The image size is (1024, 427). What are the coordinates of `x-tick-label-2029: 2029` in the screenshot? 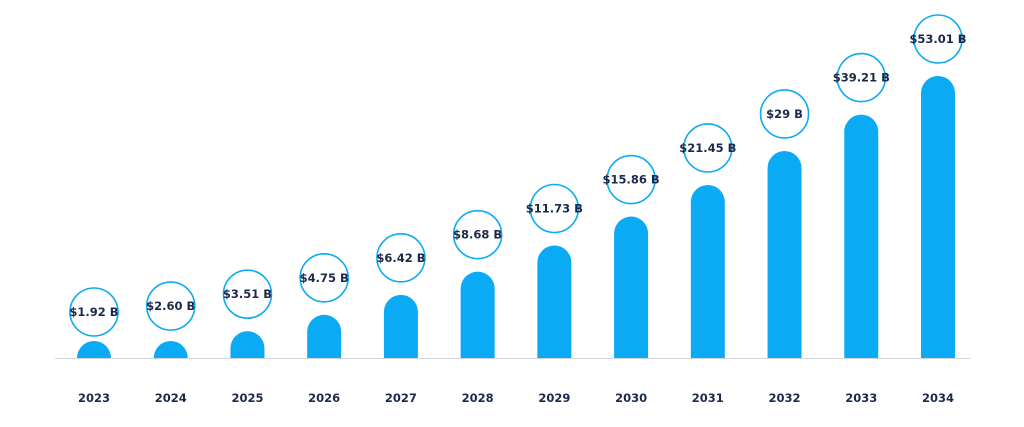 It's located at (554, 398).